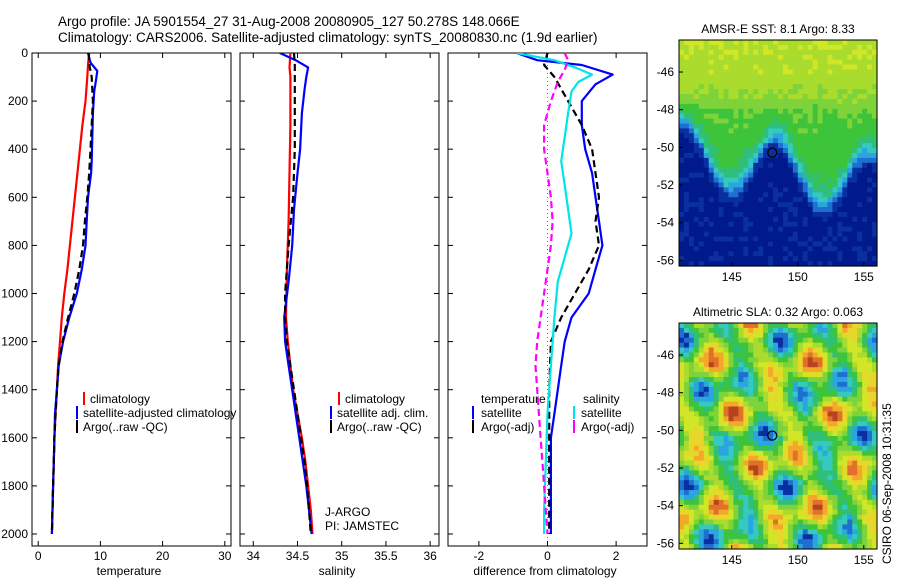  What do you see at coordinates (298, 294) in the screenshot?
I see `series-line-argo-raw-qc-` at bounding box center [298, 294].